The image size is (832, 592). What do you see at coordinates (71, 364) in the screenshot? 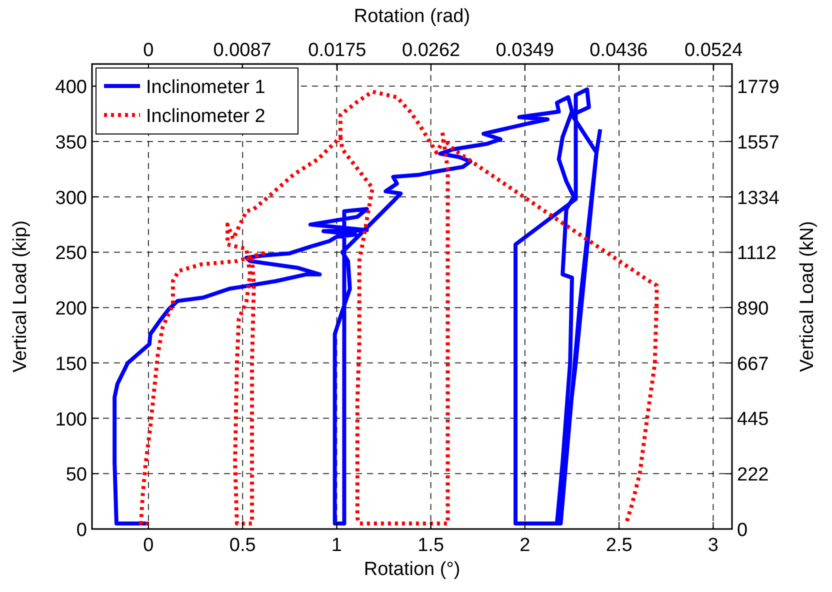
I see `y-tick-label: 150` at bounding box center [71, 364].